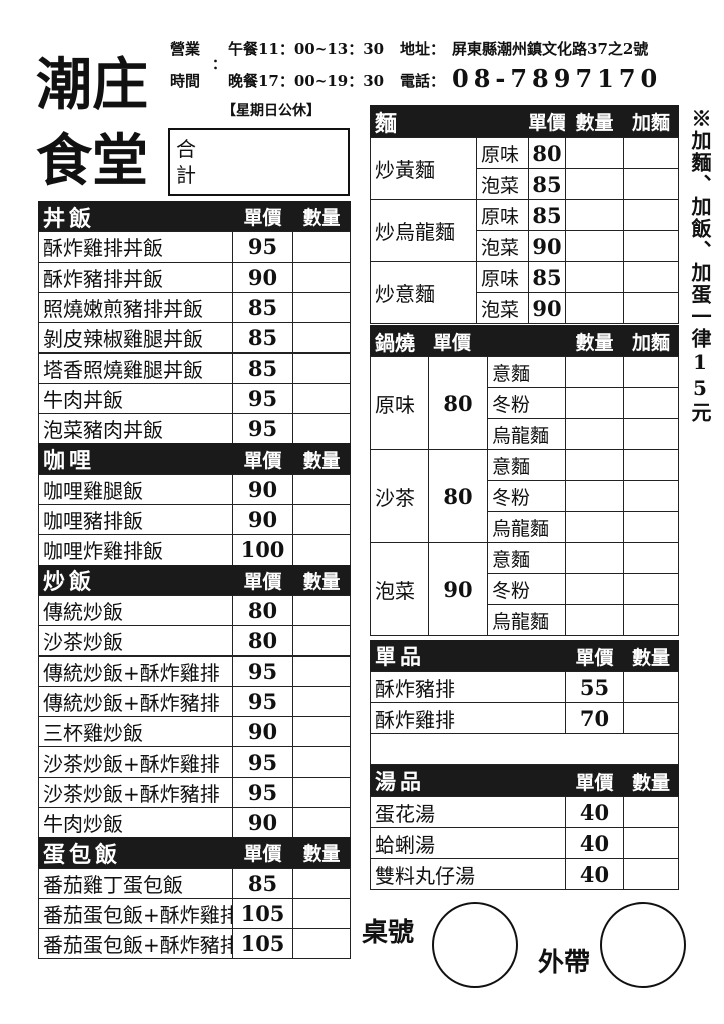 The height and width of the screenshot is (1024, 724). Describe the element at coordinates (262, 550) in the screenshot. I see `item-price: 100` at that location.